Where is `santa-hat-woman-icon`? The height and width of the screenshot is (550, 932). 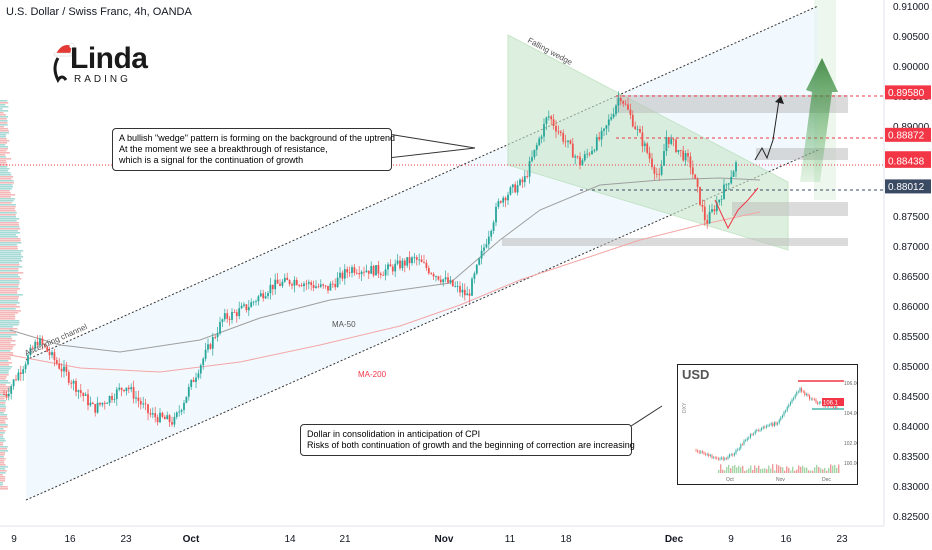 santa-hat-woman-icon is located at coordinates (64, 63).